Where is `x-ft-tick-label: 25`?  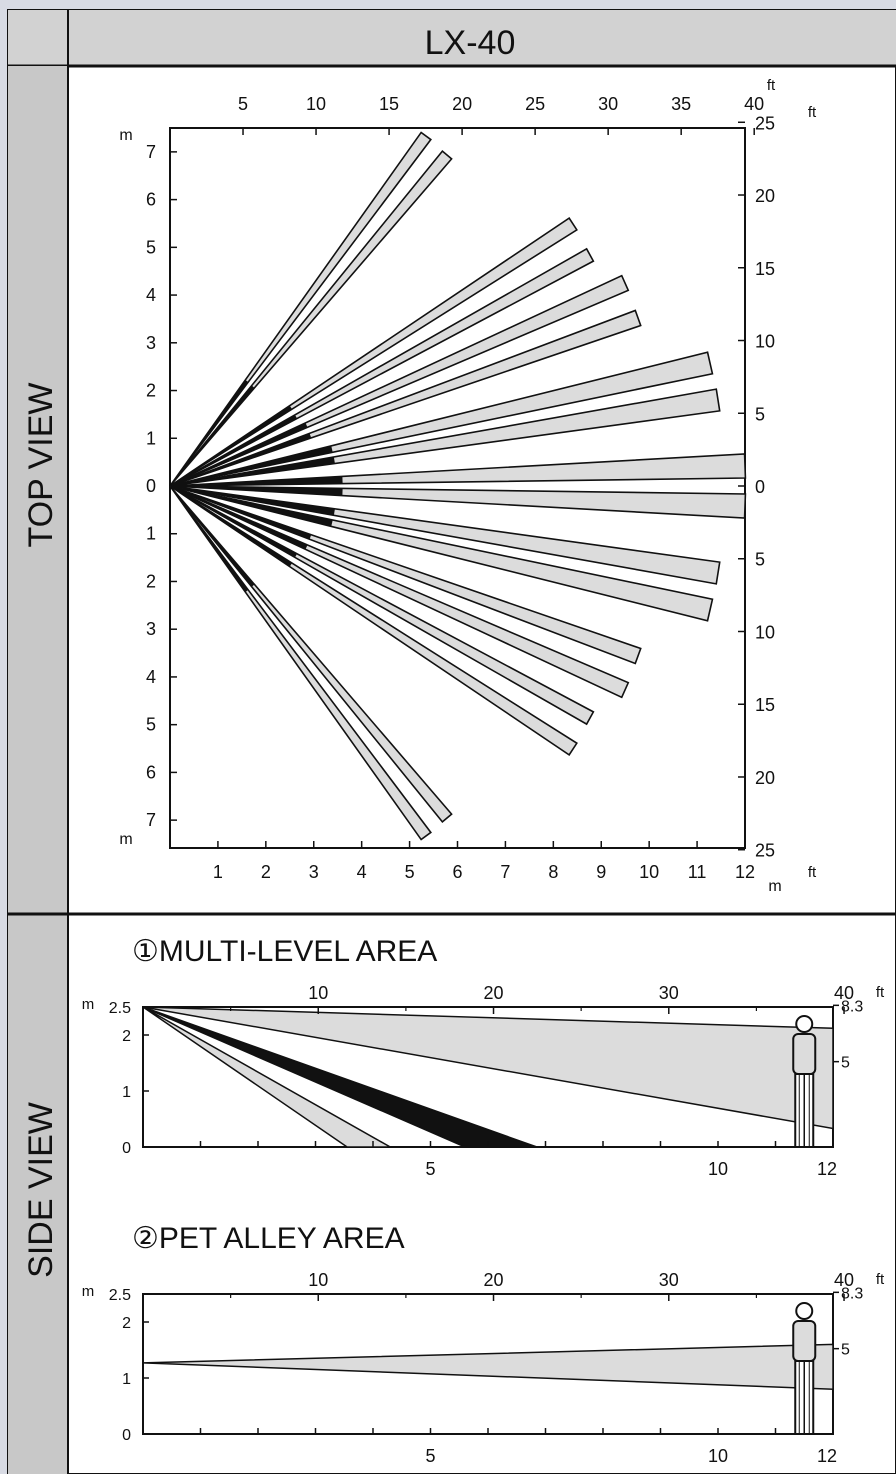 x-ft-tick-label: 25 is located at coordinates (535, 104).